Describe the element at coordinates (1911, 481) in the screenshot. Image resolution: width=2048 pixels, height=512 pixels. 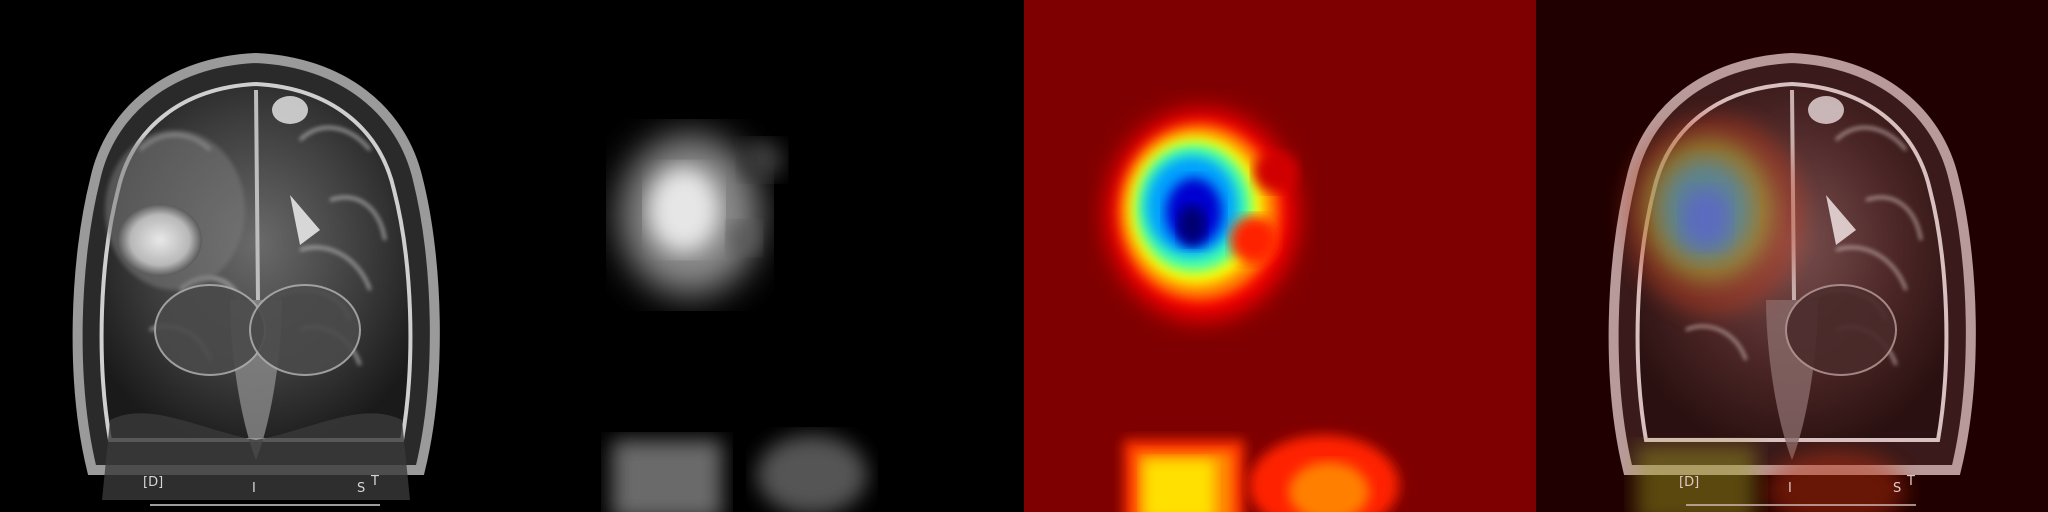
I see `overlay-orientation-label-top: T` at that location.